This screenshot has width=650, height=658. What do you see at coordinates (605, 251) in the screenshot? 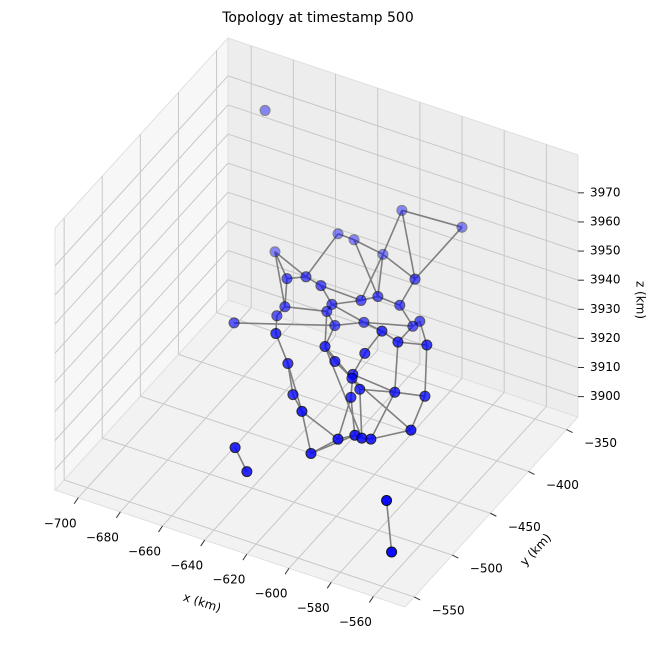
I see `z-tick-label: 3950` at bounding box center [605, 251].